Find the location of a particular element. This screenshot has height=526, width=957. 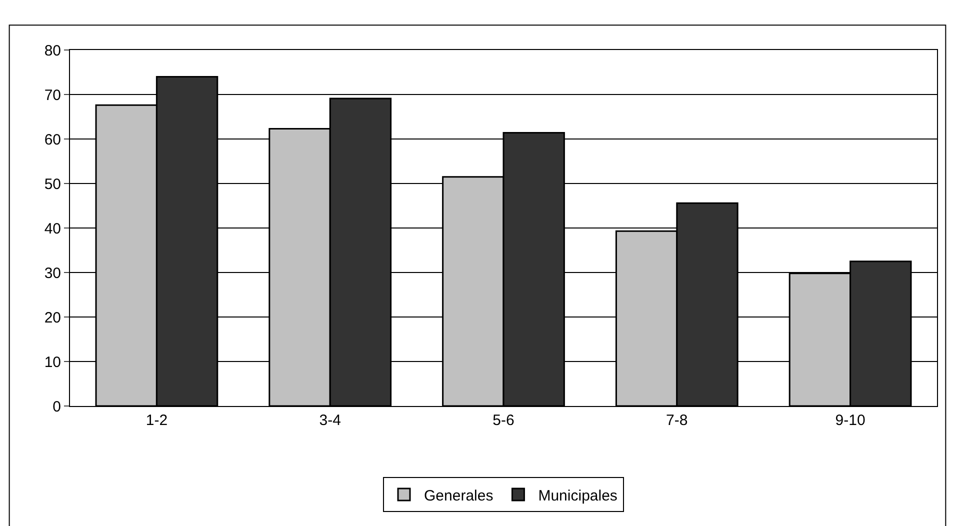

y-tick-label: 60 is located at coordinates (52, 139).